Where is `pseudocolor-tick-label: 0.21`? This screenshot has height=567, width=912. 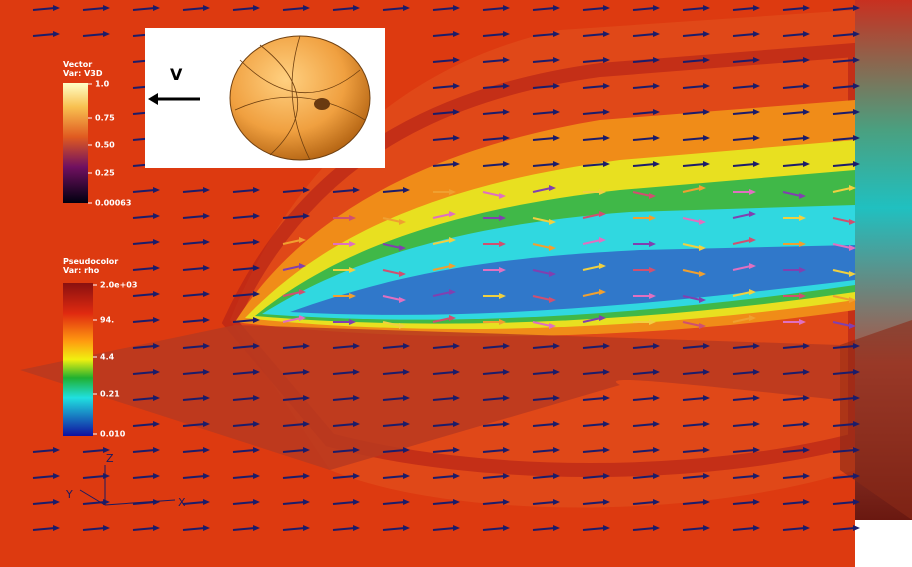 pseudocolor-tick-label: 0.21 is located at coordinates (110, 394).